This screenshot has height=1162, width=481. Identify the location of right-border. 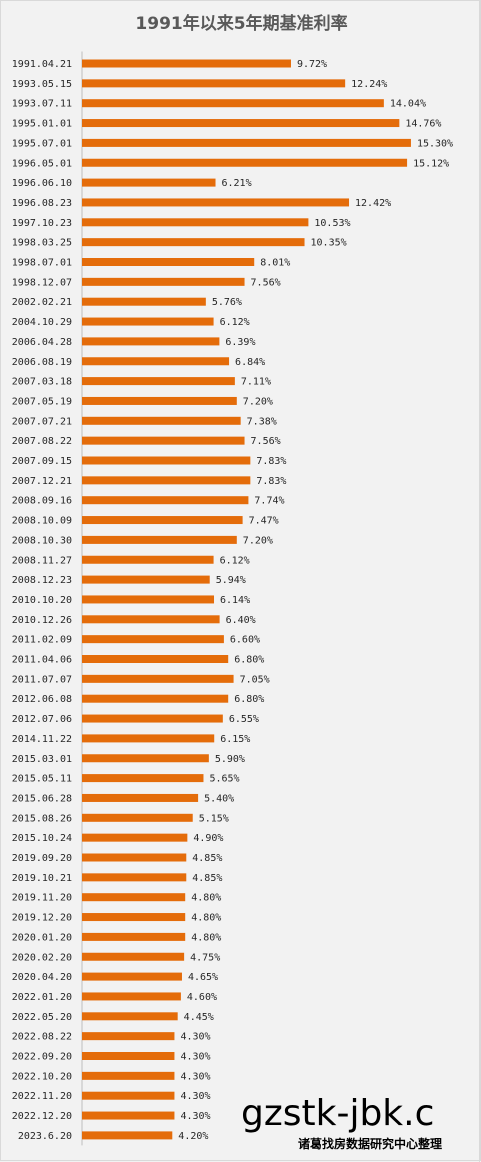
(479, 581).